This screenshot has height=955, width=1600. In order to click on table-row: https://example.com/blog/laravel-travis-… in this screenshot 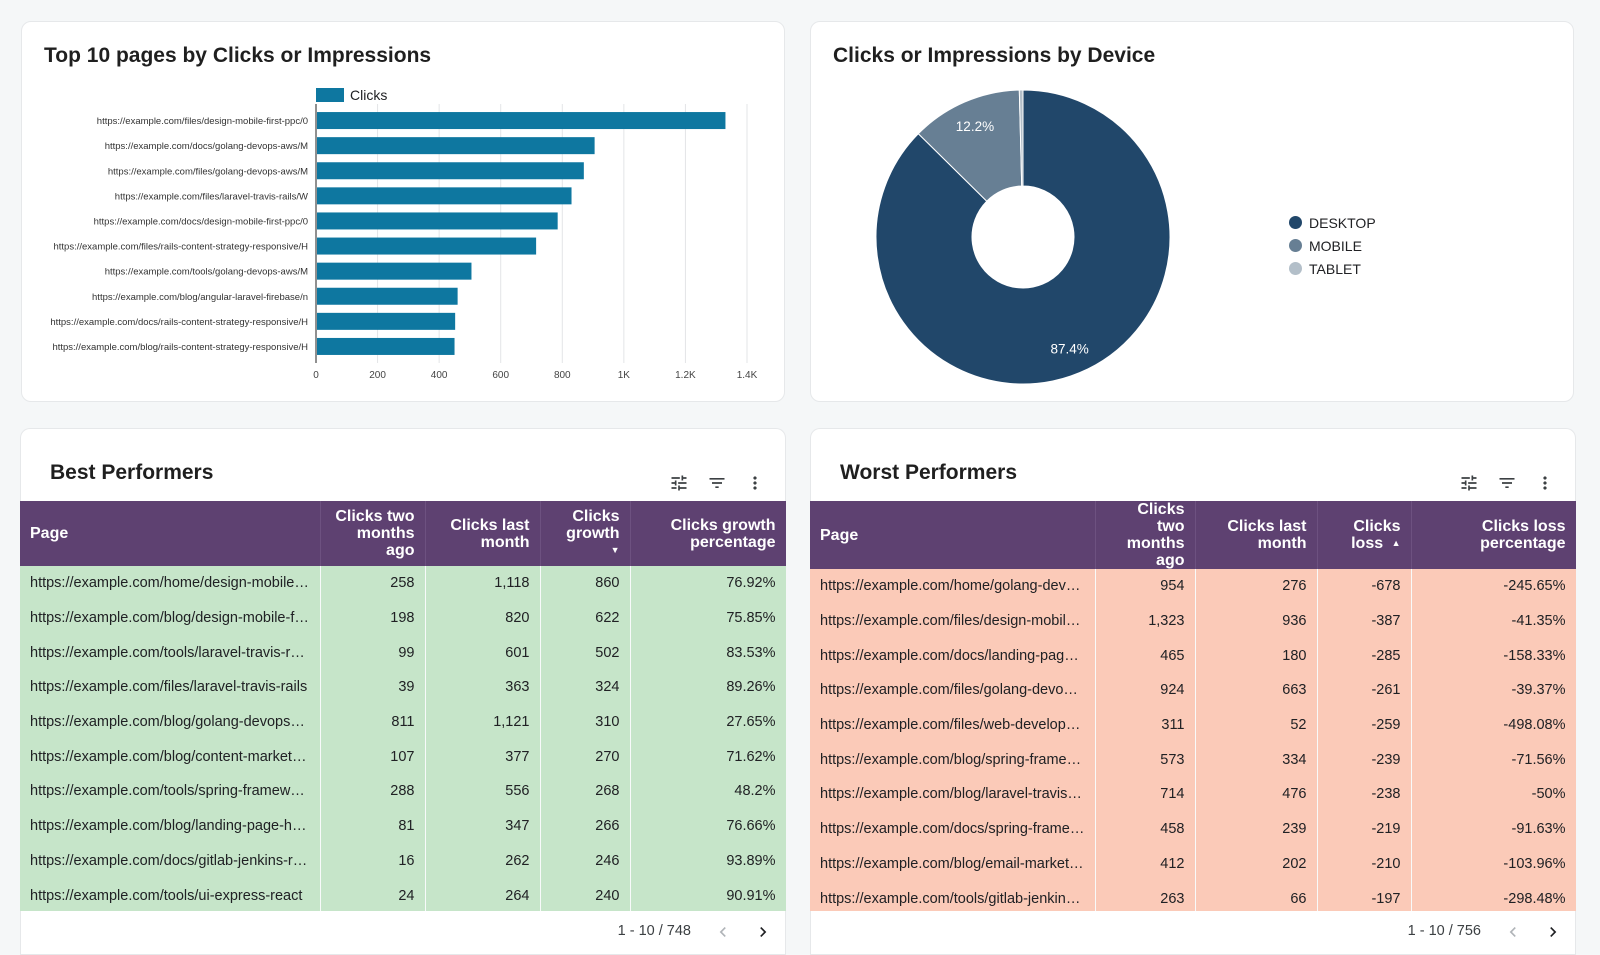, I will do `click(1193, 794)`.